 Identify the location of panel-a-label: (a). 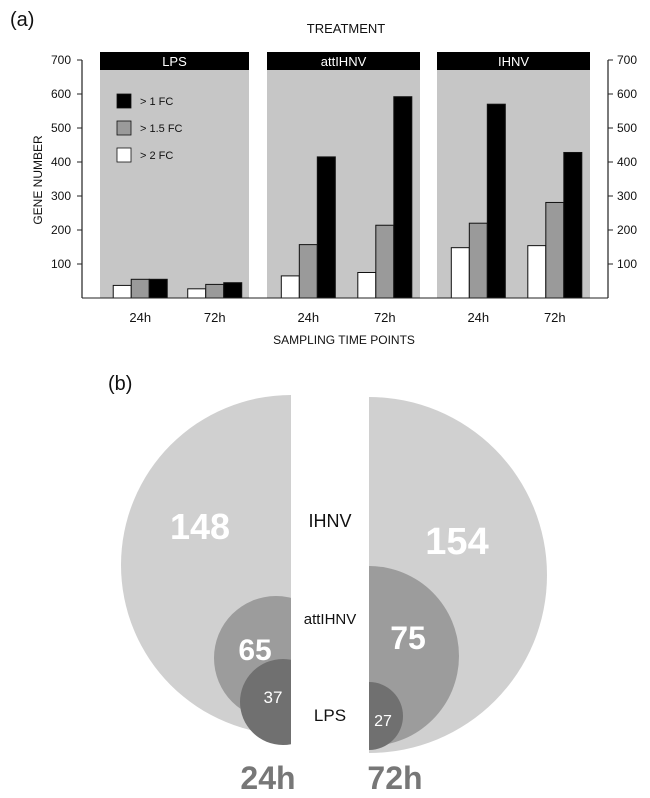
(22, 20).